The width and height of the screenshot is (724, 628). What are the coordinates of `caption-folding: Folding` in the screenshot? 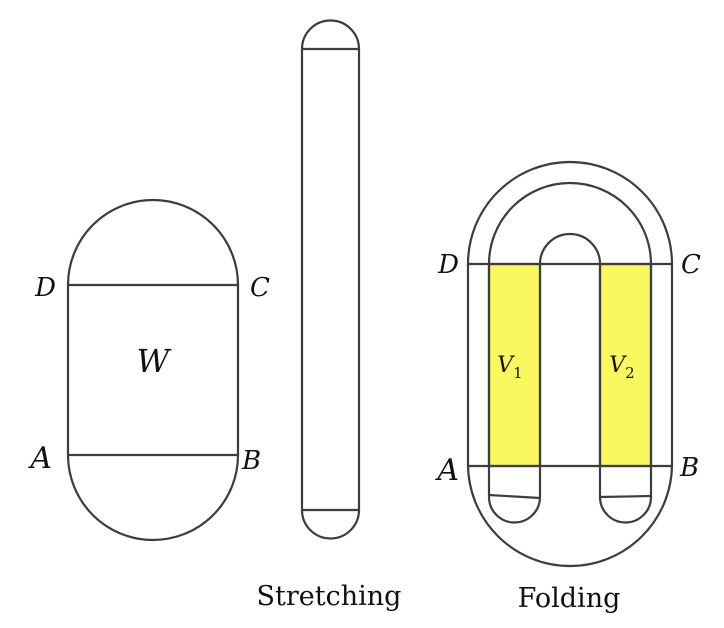 It's located at (569, 598).